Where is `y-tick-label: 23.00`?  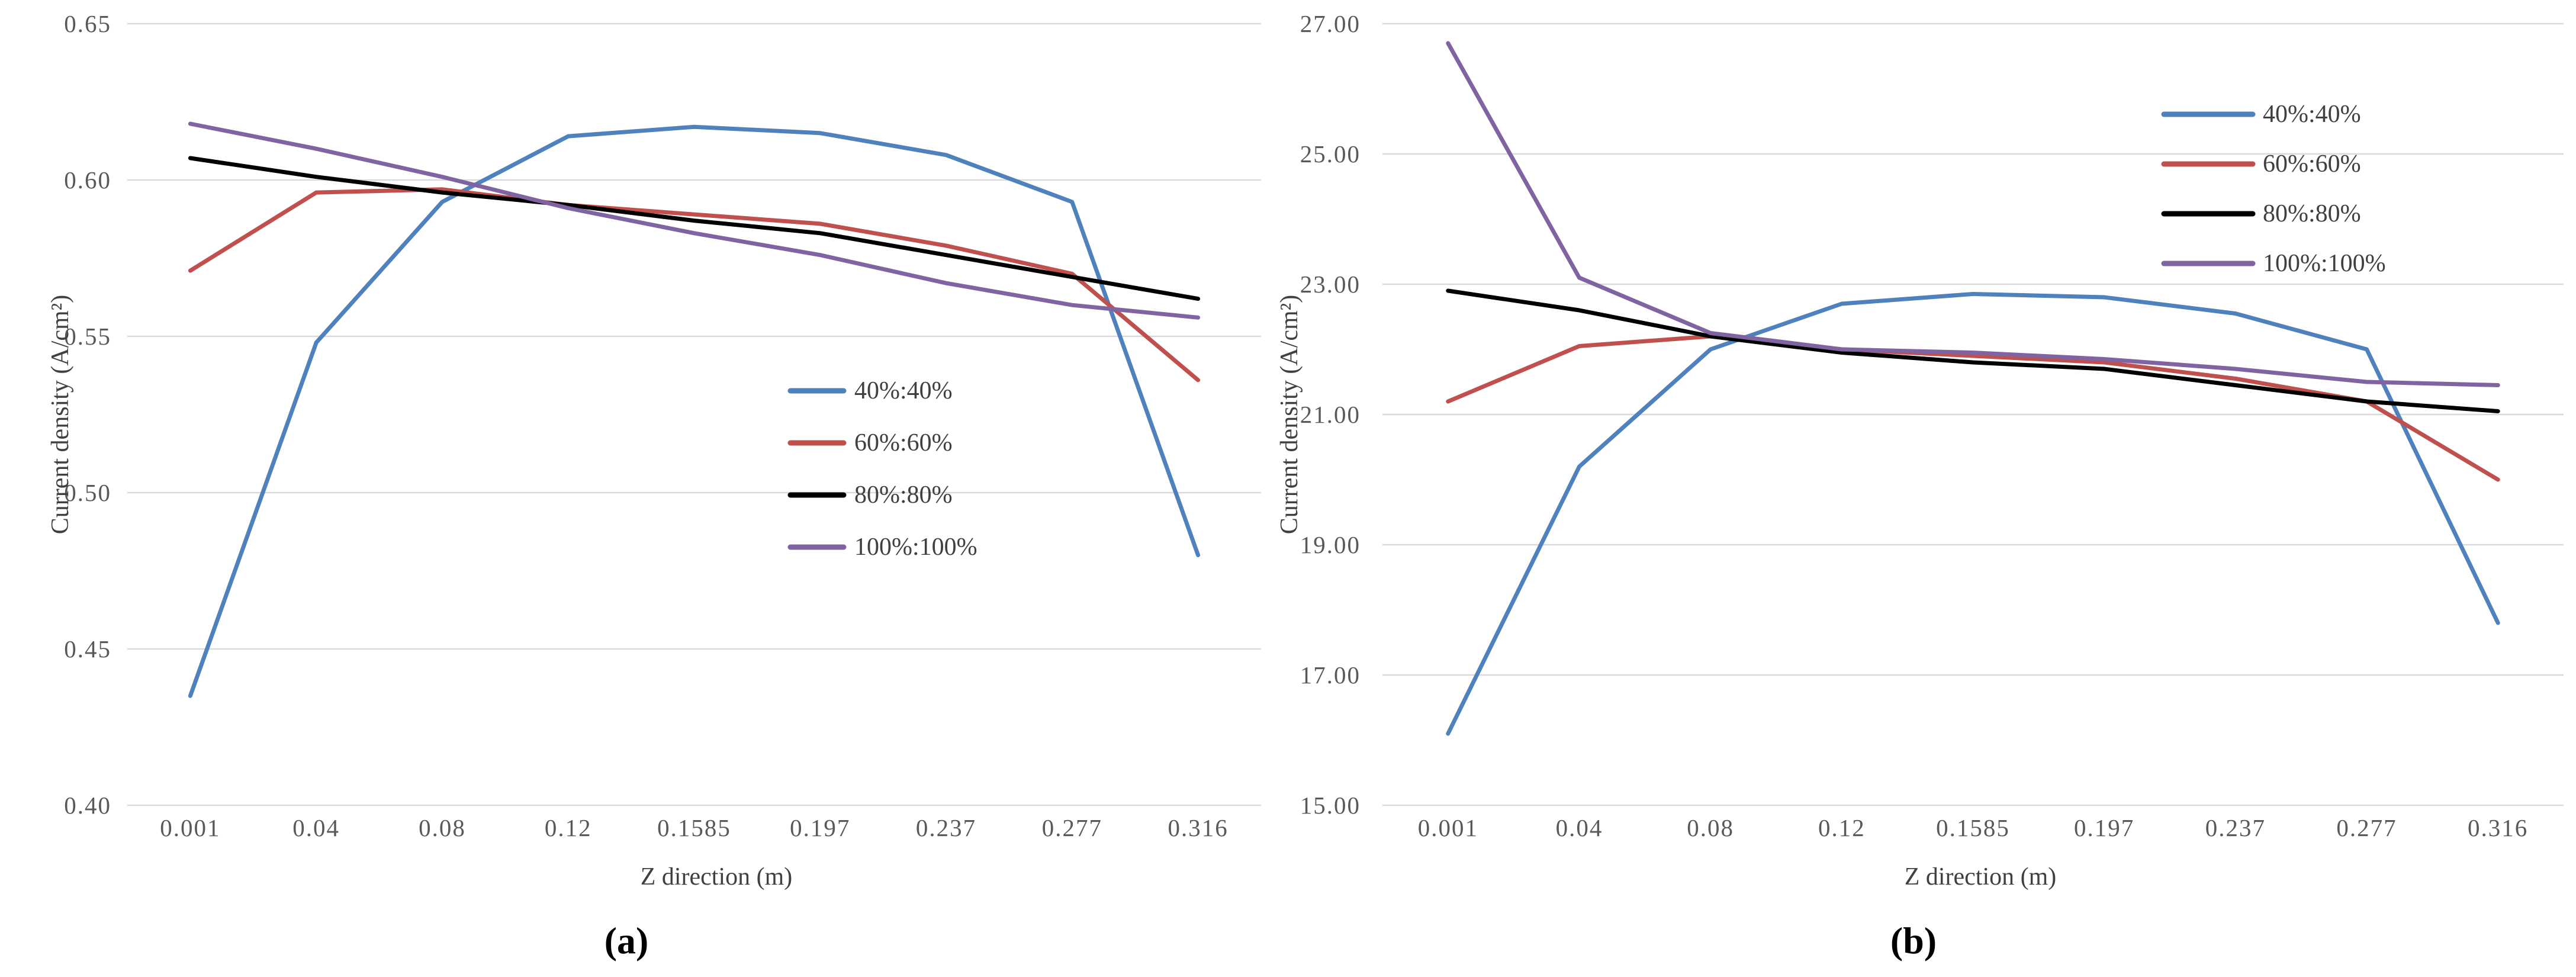 y-tick-label: 23.00 is located at coordinates (1331, 284).